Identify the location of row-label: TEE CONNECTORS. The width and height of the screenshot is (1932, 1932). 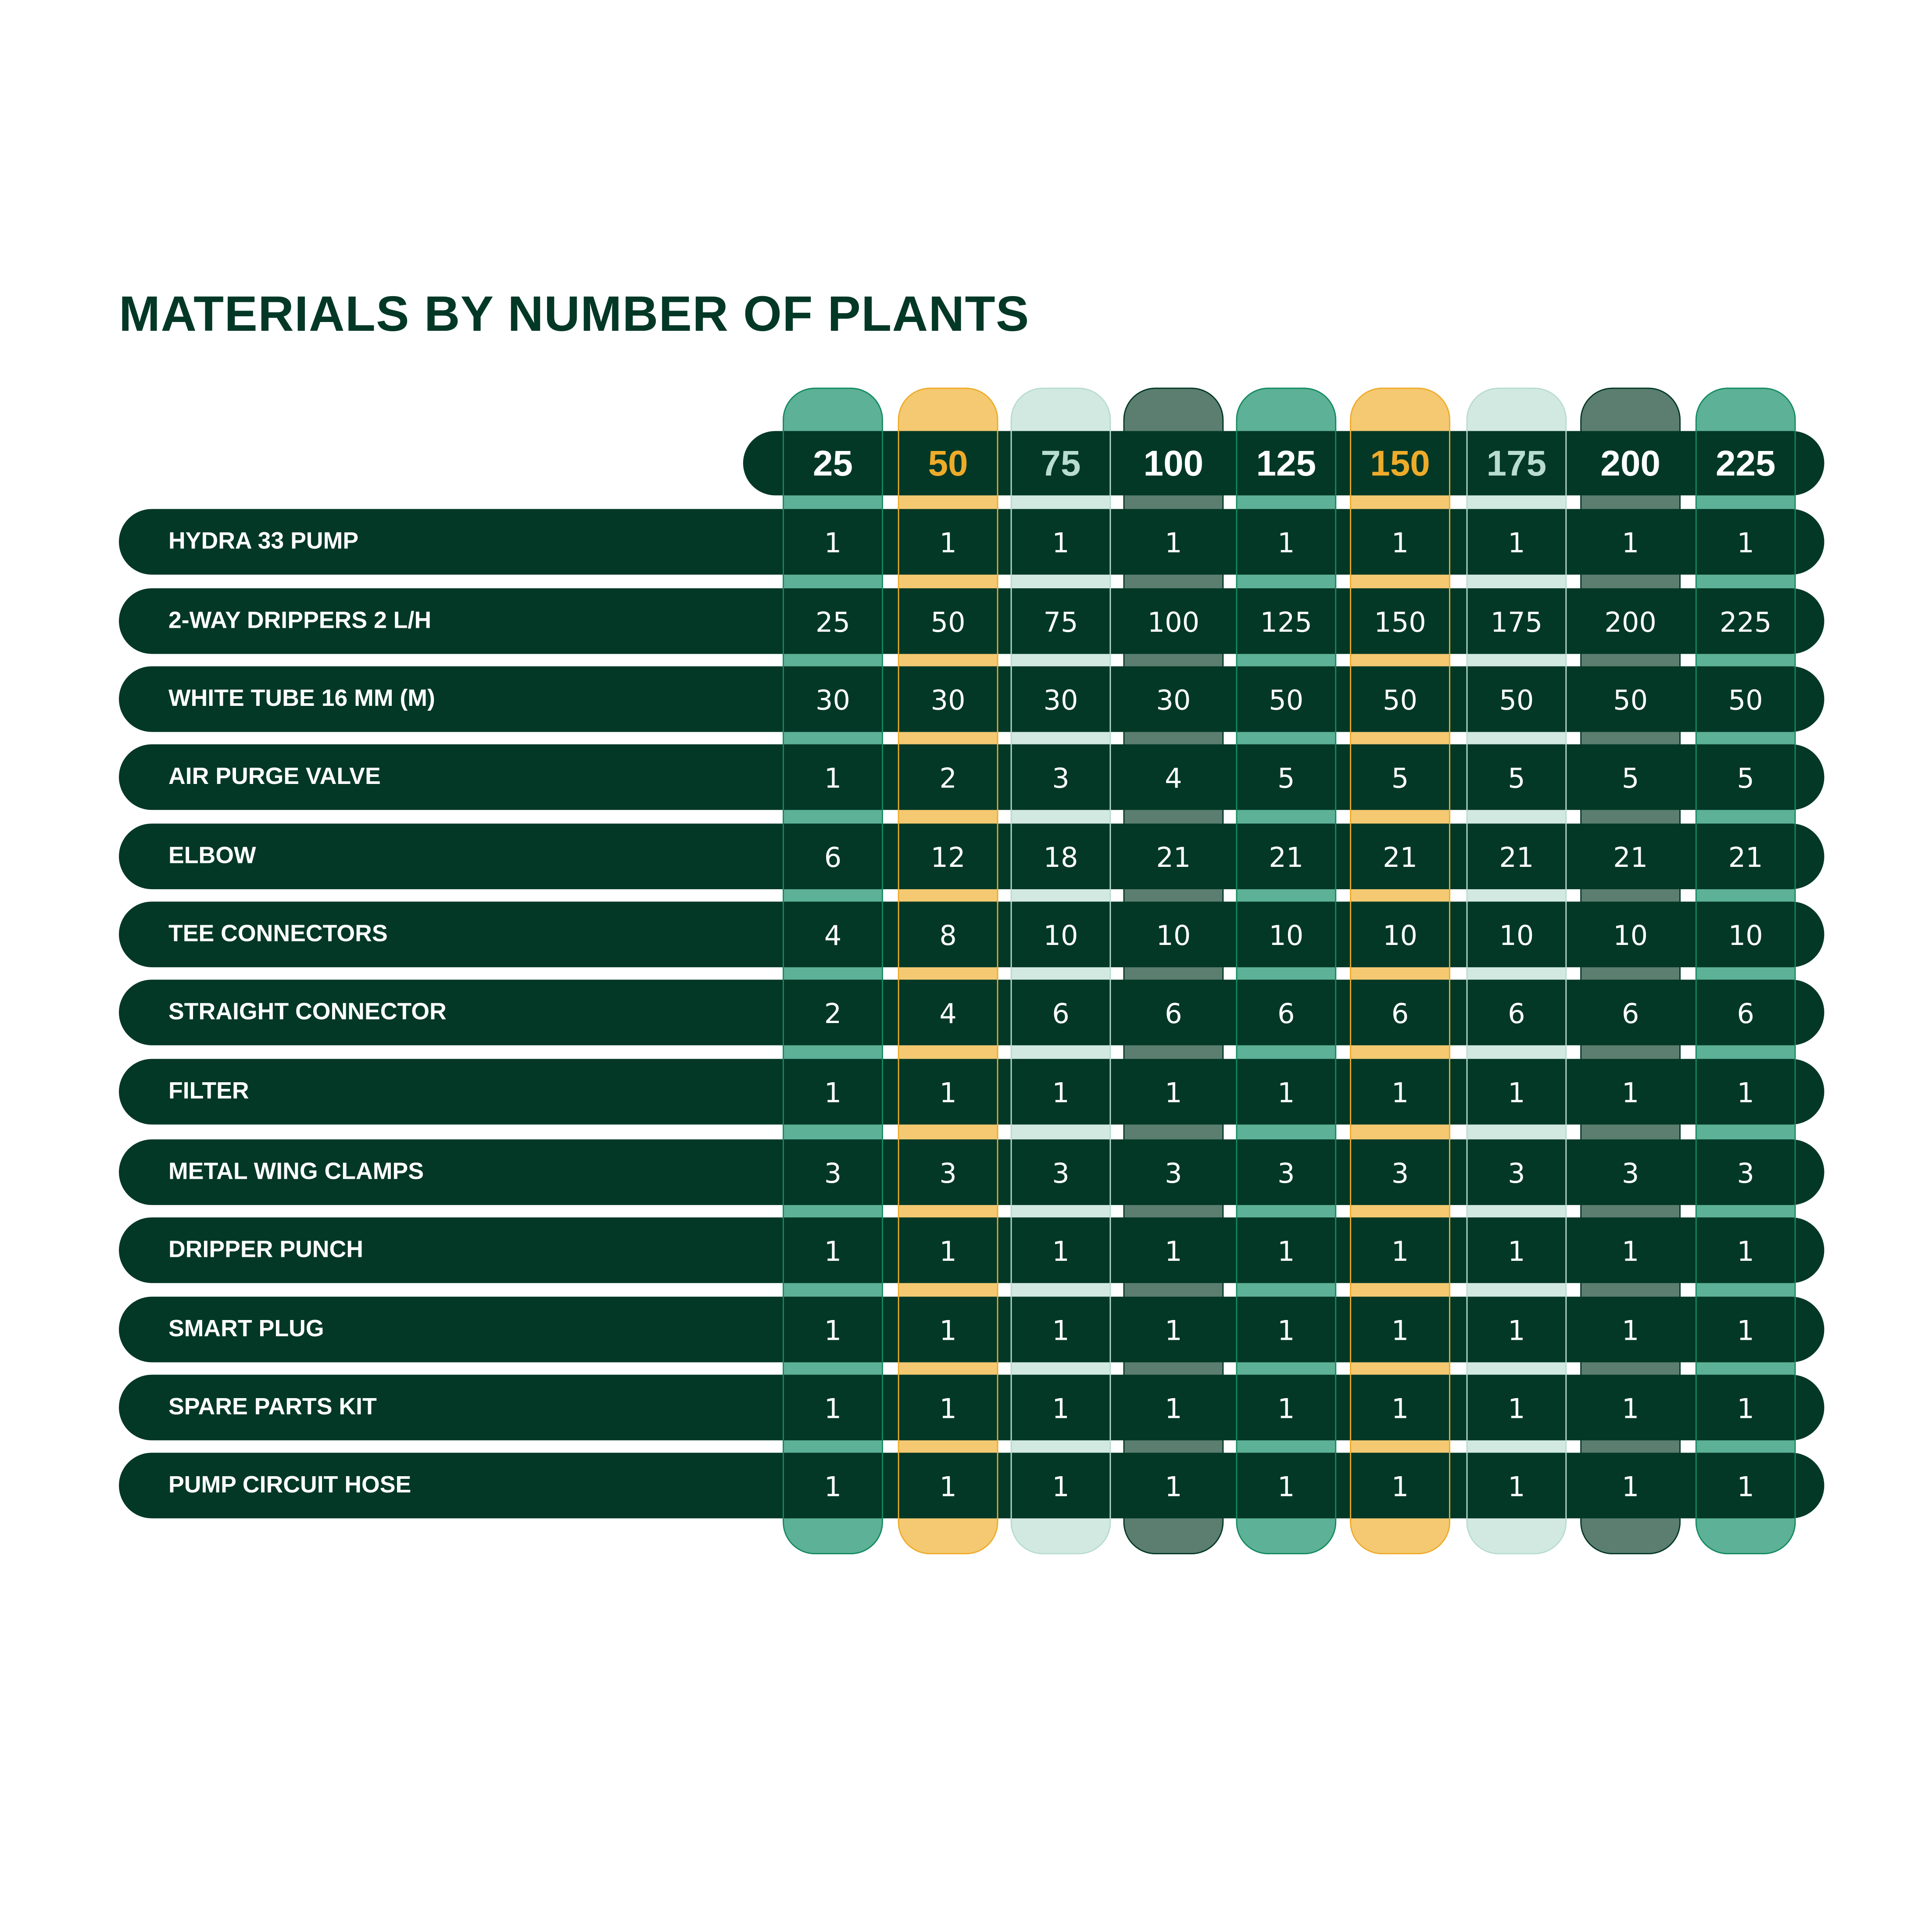
(278, 934).